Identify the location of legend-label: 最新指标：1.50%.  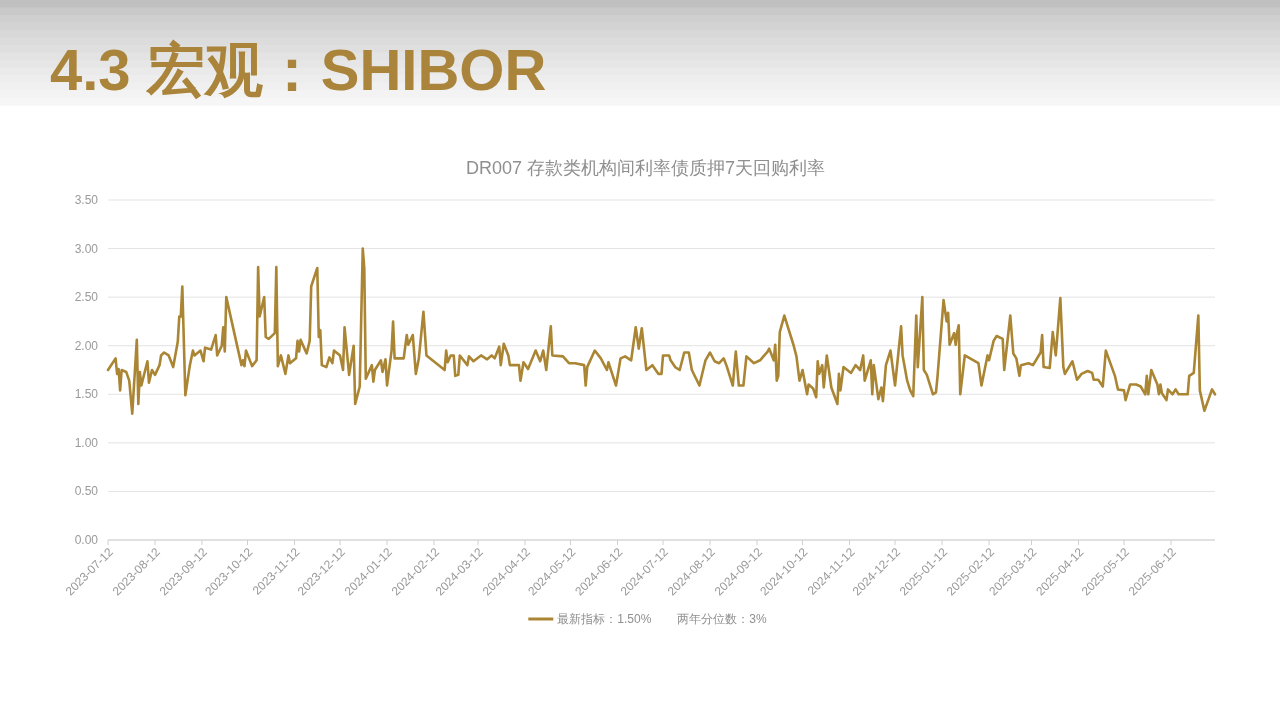
(604, 619).